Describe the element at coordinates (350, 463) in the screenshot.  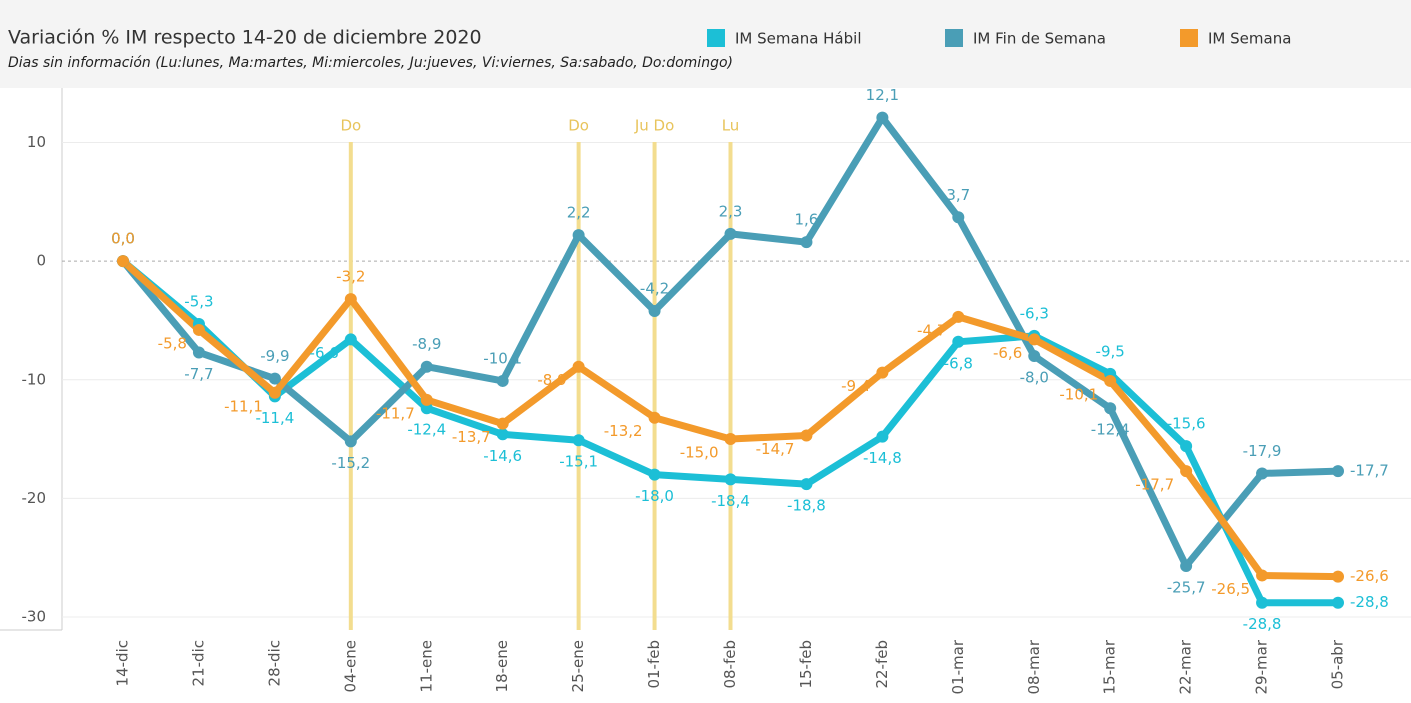
I see `data-label: -15,2` at that location.